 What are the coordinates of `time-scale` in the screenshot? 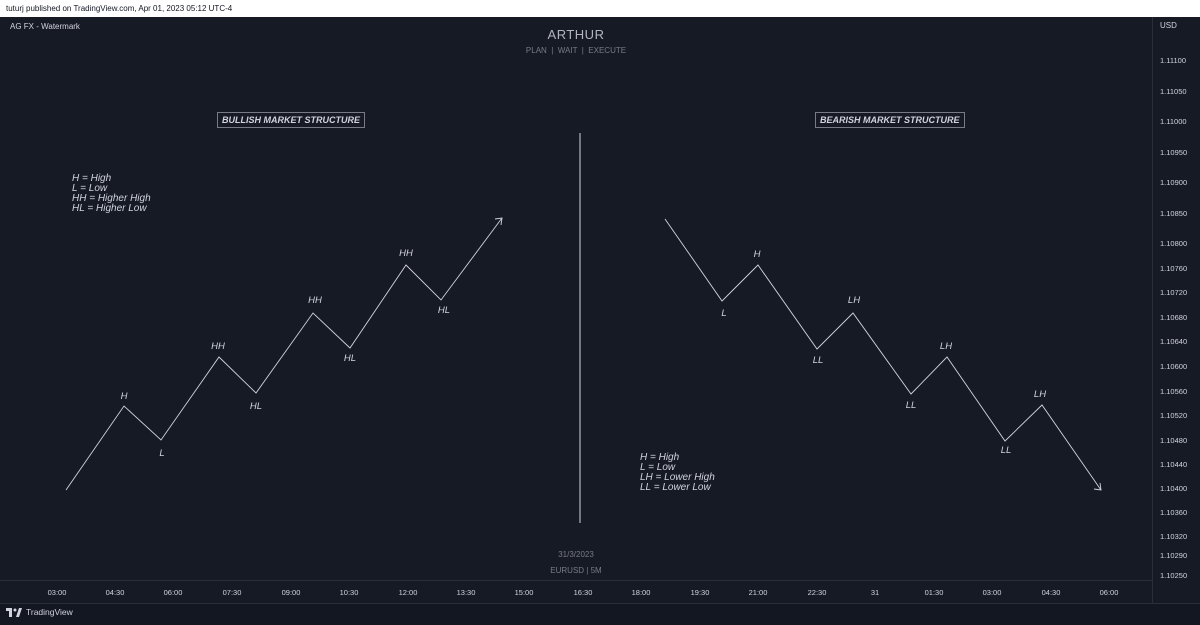 It's located at (576, 592).